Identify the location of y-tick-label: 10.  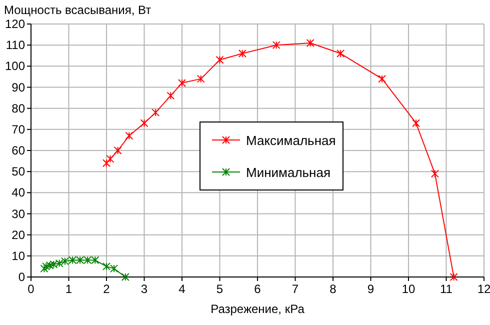
(19, 255).